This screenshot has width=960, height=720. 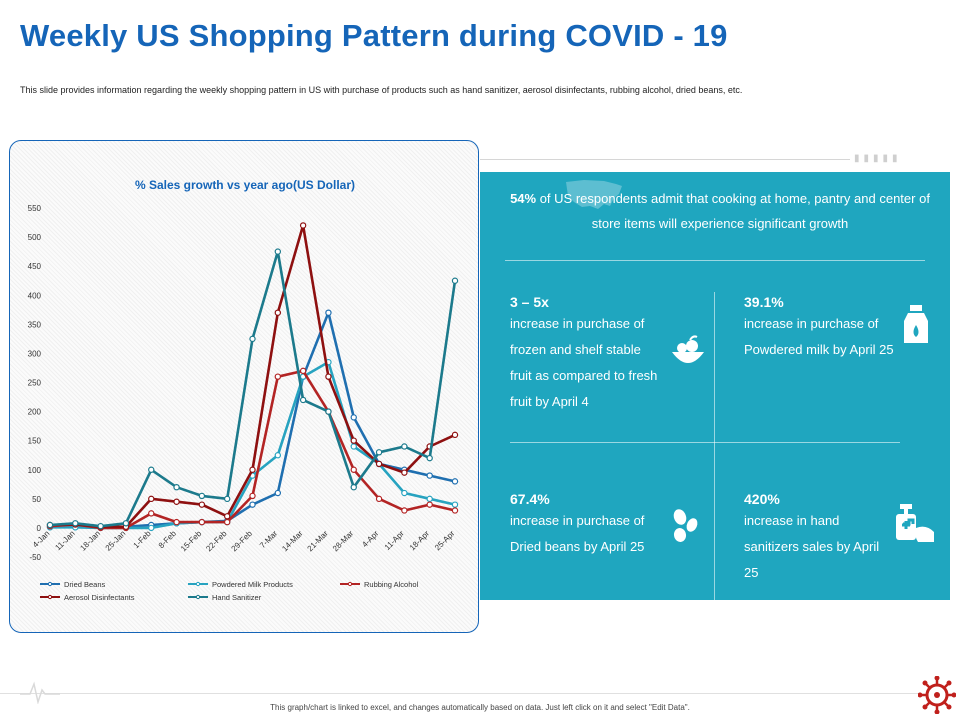 I want to click on x-tick-label: 14-Mar, so click(x=292, y=541).